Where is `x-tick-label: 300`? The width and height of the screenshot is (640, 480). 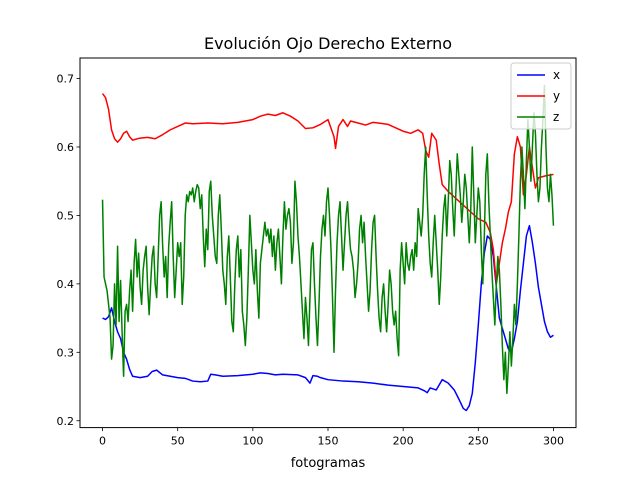
x-tick-label: 300 is located at coordinates (553, 441).